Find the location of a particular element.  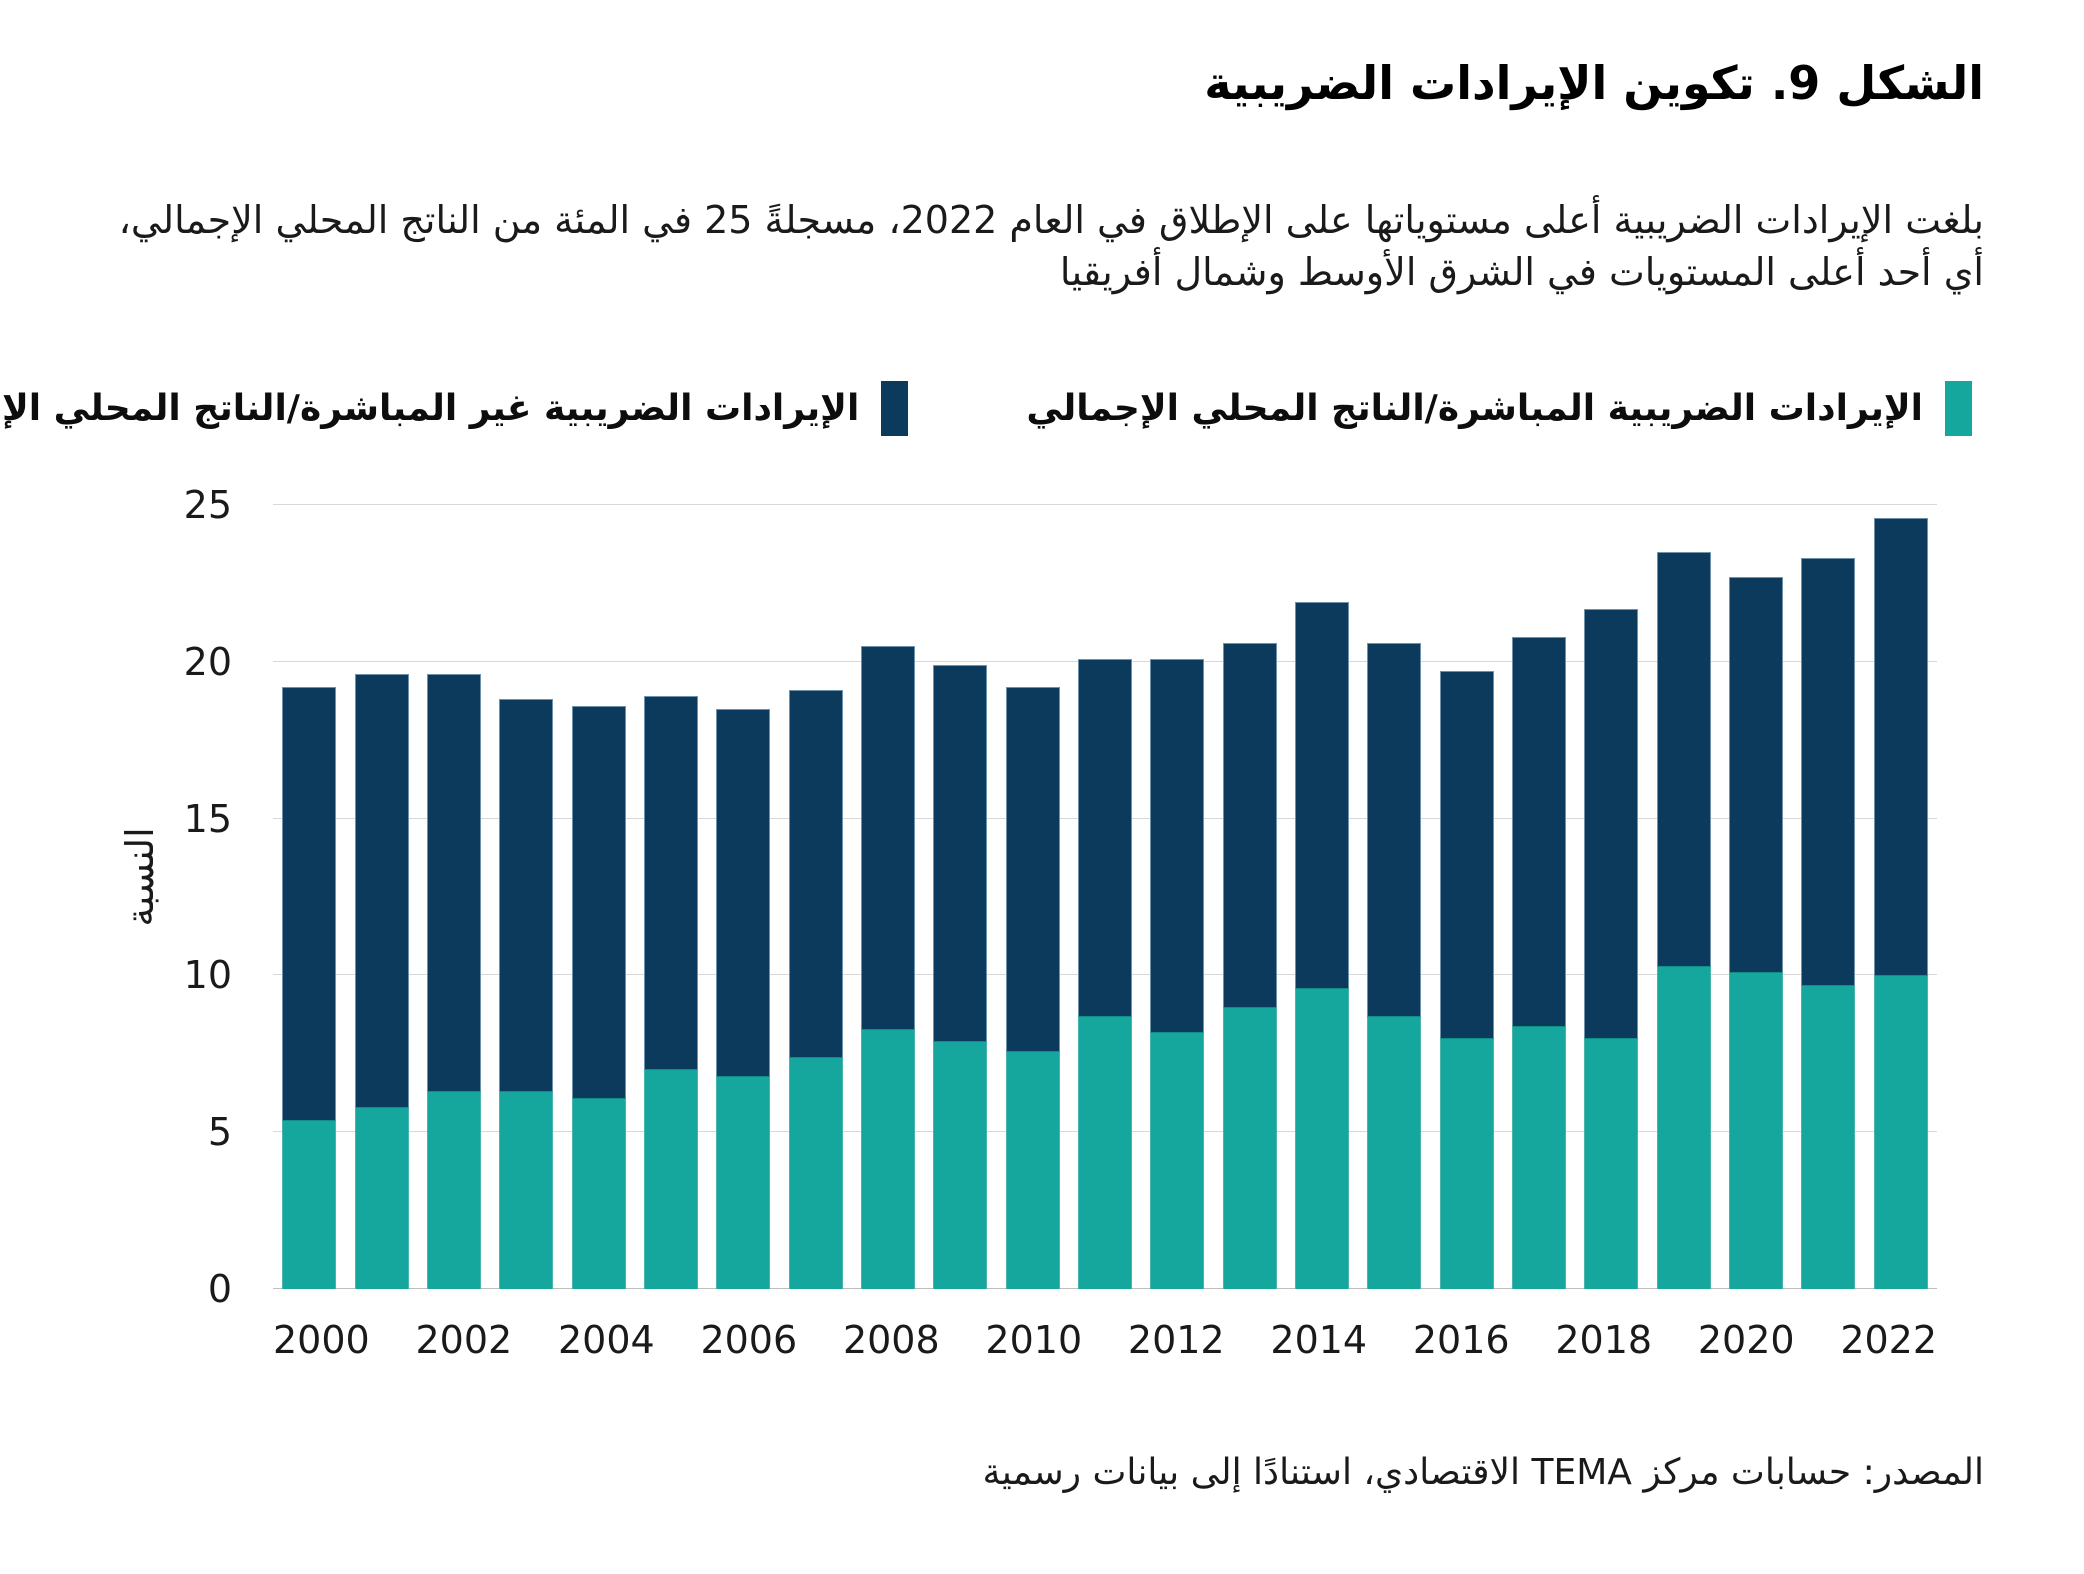

bar-2020-segment-direct is located at coordinates (1756, 1130).